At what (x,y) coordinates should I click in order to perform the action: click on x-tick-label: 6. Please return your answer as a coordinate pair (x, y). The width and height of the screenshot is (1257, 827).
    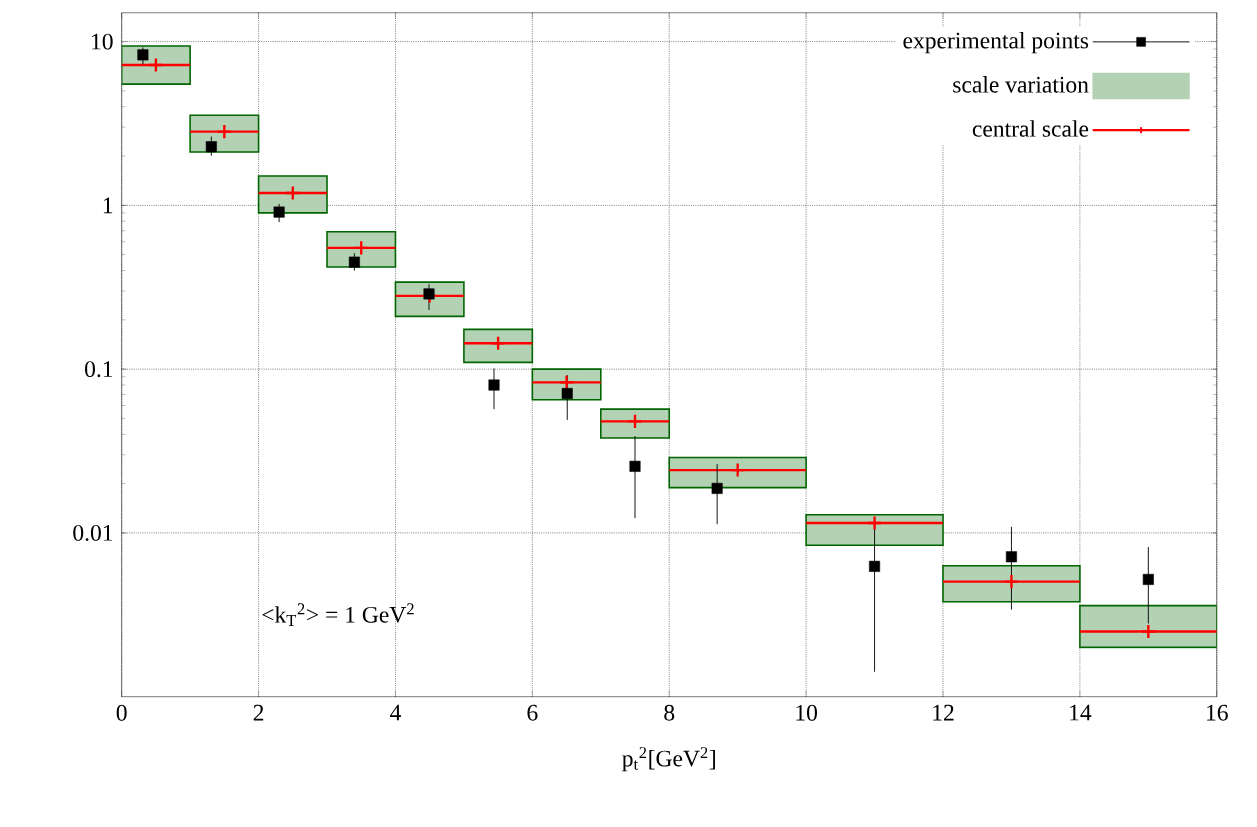
    Looking at the image, I should click on (532, 712).